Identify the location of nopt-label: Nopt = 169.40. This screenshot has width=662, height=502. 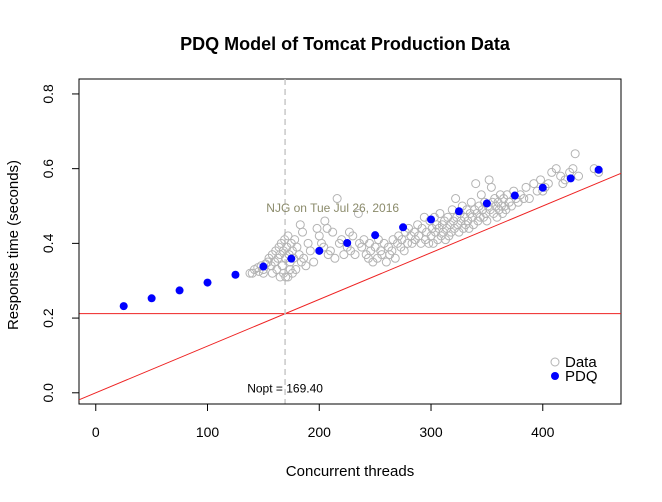
(285, 388).